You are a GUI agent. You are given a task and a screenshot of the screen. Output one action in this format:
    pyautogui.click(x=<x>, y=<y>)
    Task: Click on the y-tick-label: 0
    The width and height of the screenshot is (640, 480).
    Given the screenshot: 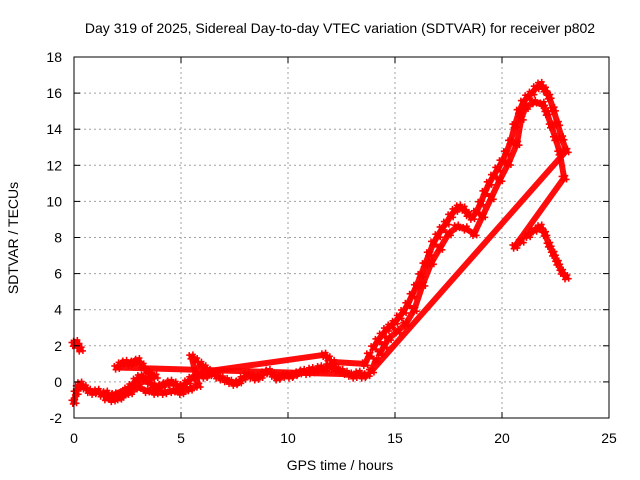 What is the action you would take?
    pyautogui.click(x=58, y=382)
    